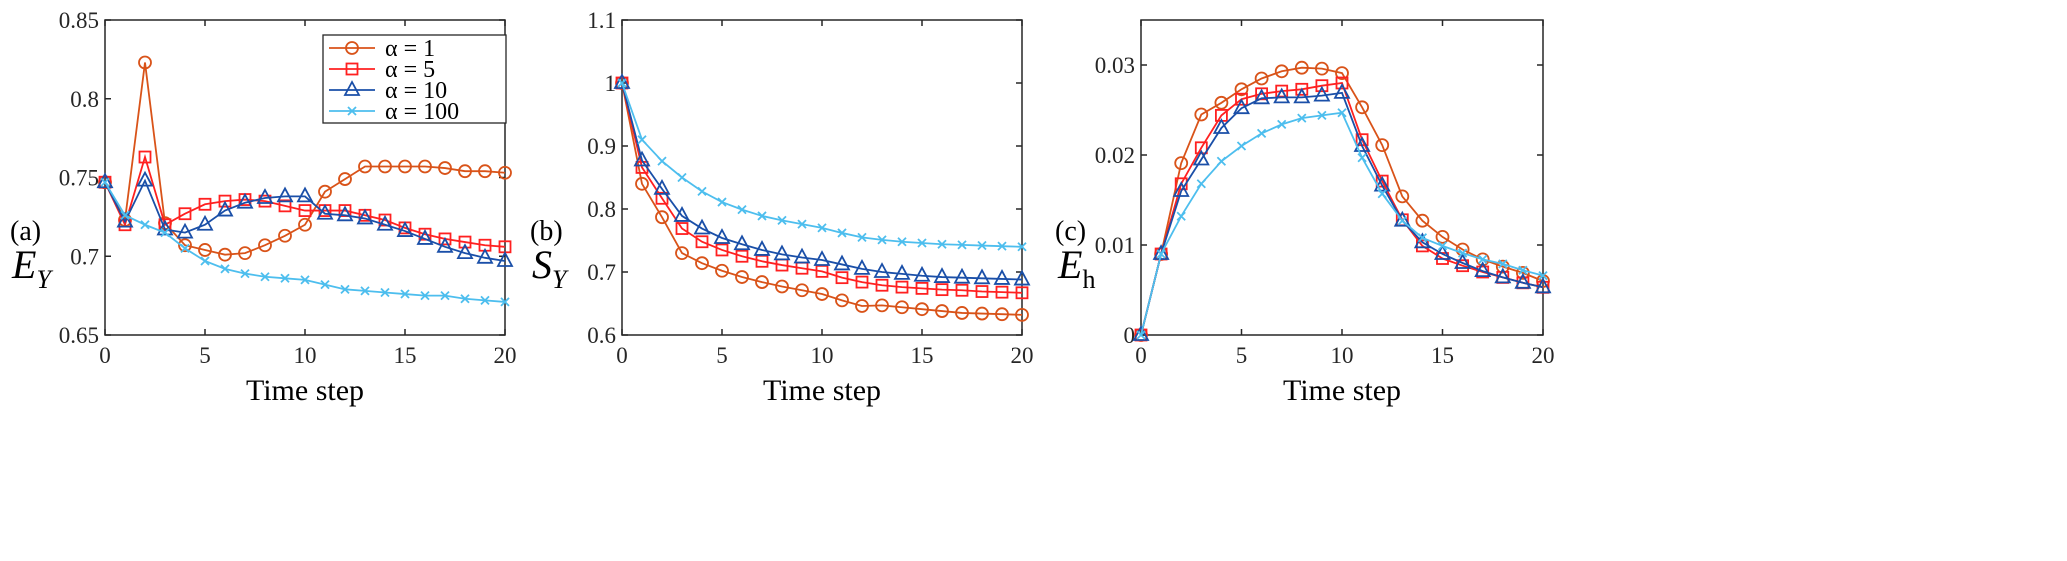  I want to click on legend-marker, so click(352, 69).